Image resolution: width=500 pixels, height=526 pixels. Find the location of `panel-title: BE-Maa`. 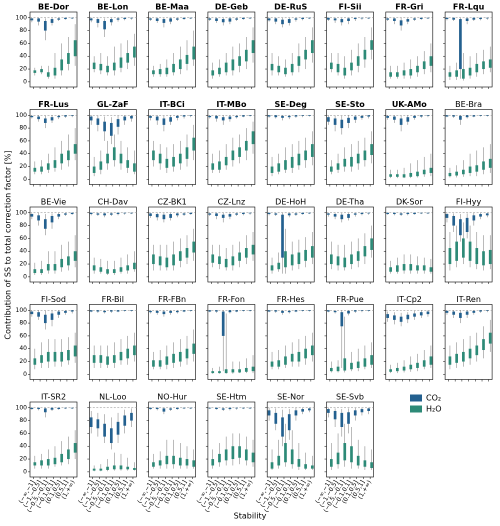

panel-title: BE-Maa is located at coordinates (172, 7).